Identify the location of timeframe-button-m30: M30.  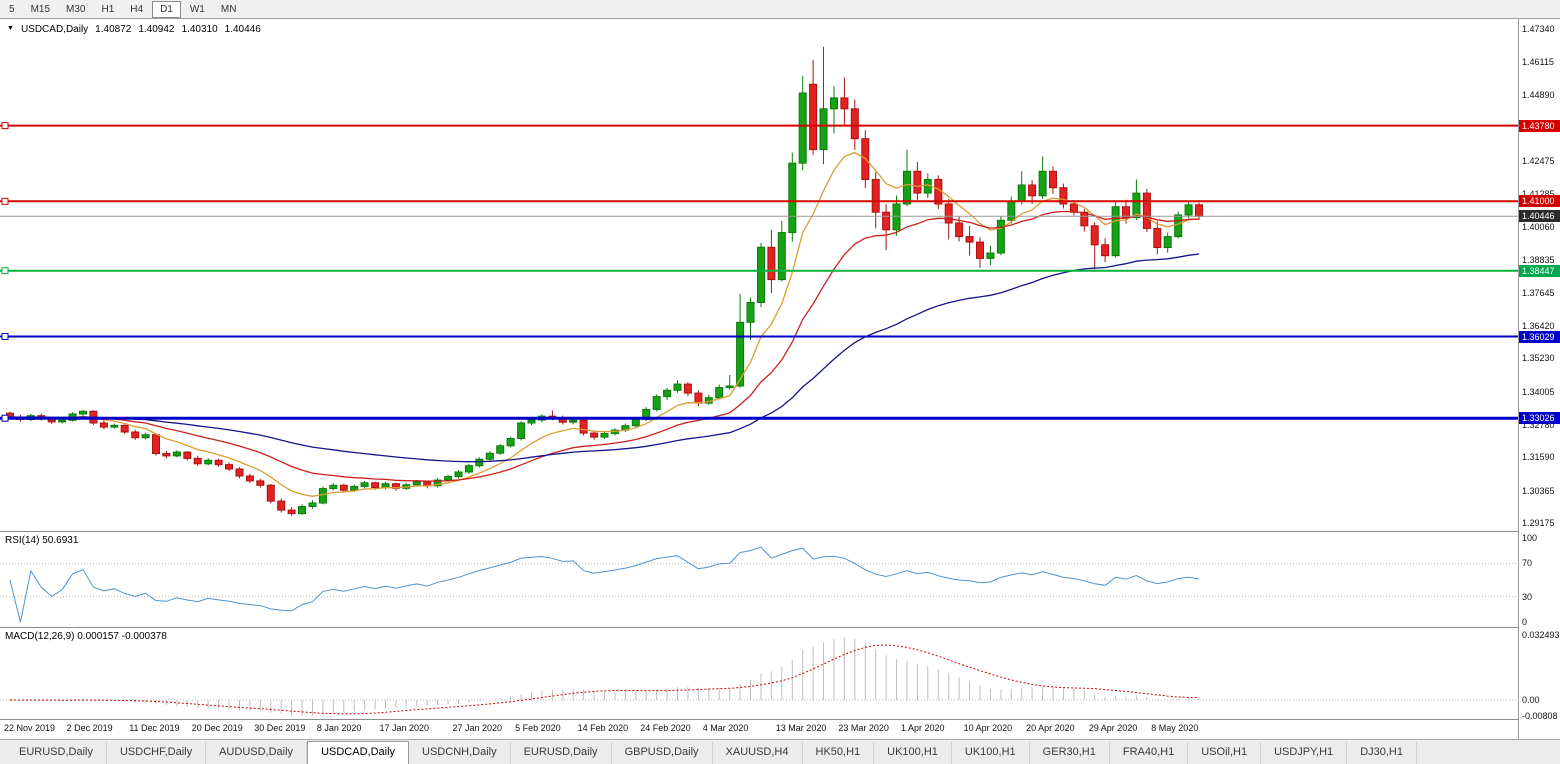
(76, 9).